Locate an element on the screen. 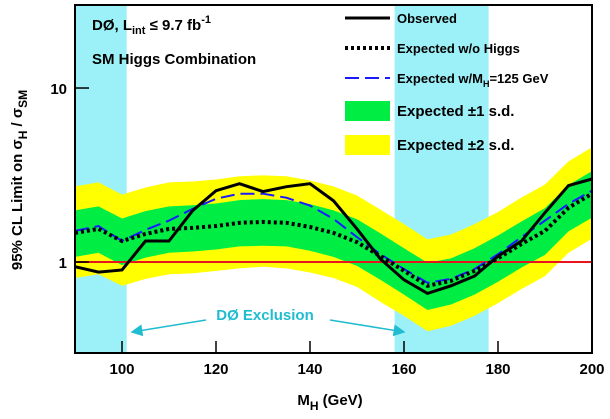  exclusion-label: DØ Exclusion is located at coordinates (265, 315).